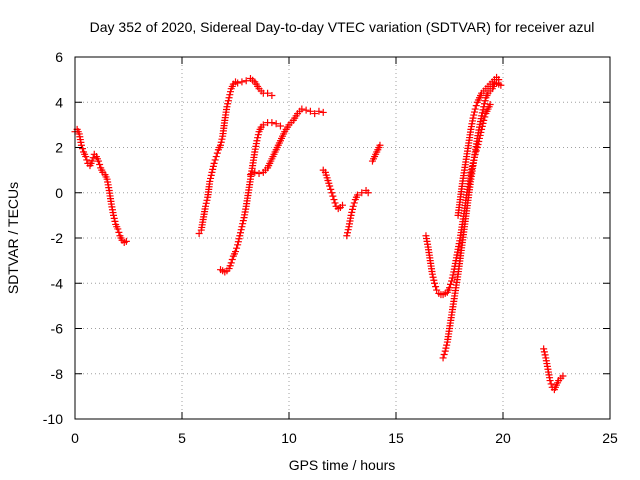 The width and height of the screenshot is (640, 480). Describe the element at coordinates (289, 438) in the screenshot. I see `x-tick-label: 10` at that location.